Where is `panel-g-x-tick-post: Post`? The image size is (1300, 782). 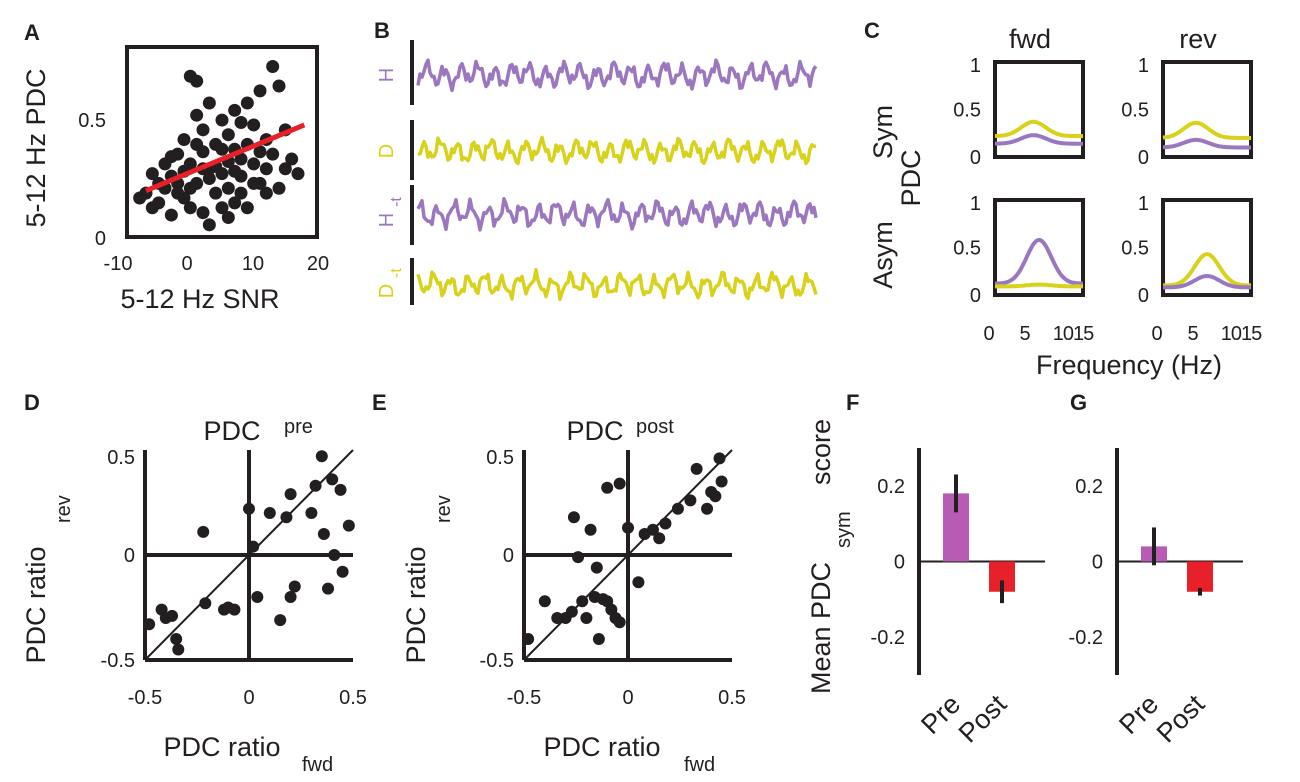
panel-g-x-tick-post: Post is located at coordinates (1181, 719).